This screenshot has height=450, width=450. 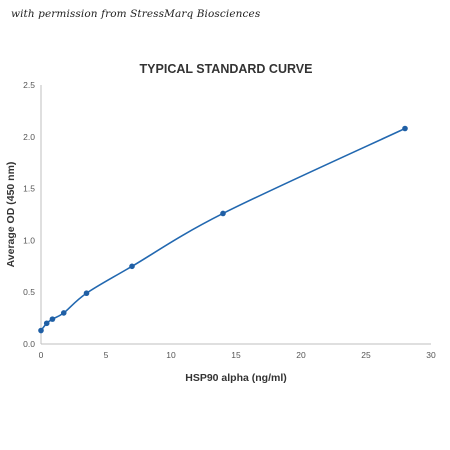 What do you see at coordinates (41, 355) in the screenshot?
I see `x-tick-label: 0` at bounding box center [41, 355].